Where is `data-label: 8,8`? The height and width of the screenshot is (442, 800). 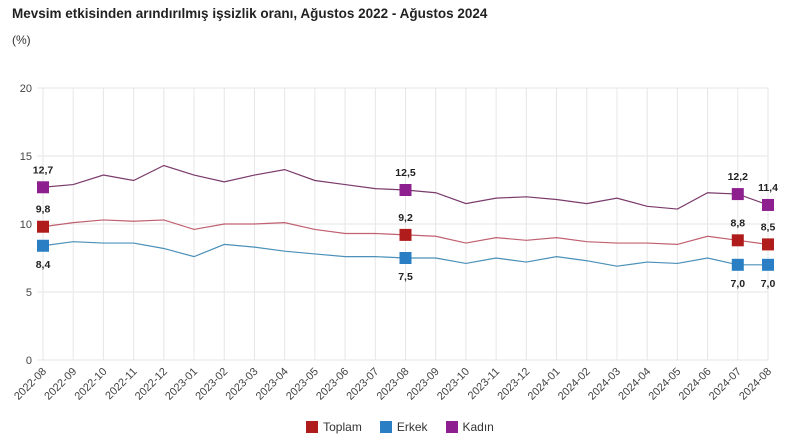
data-label: 8,8 is located at coordinates (737, 223).